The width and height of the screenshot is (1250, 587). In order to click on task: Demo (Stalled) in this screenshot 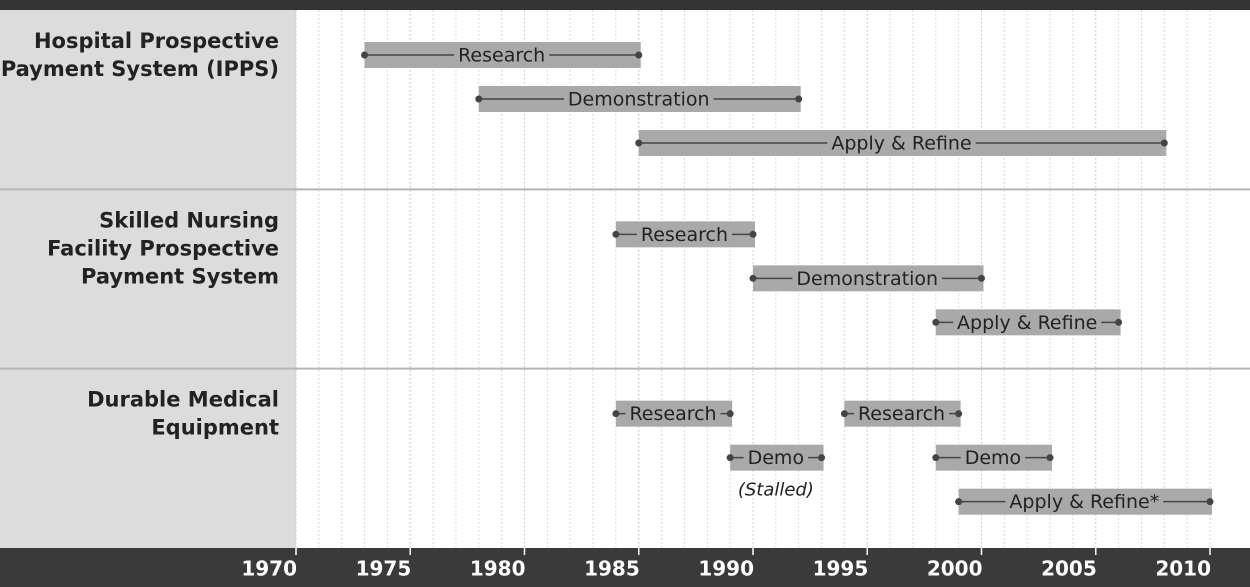, I will do `click(776, 472)`.